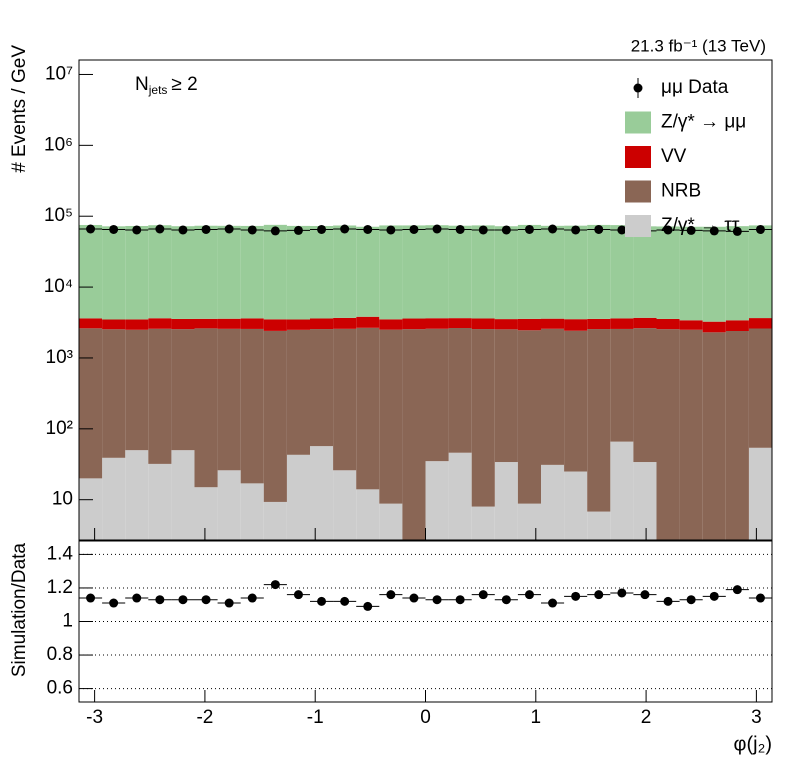  What do you see at coordinates (59, 357) in the screenshot?
I see `y-tick-label: 10³` at bounding box center [59, 357].